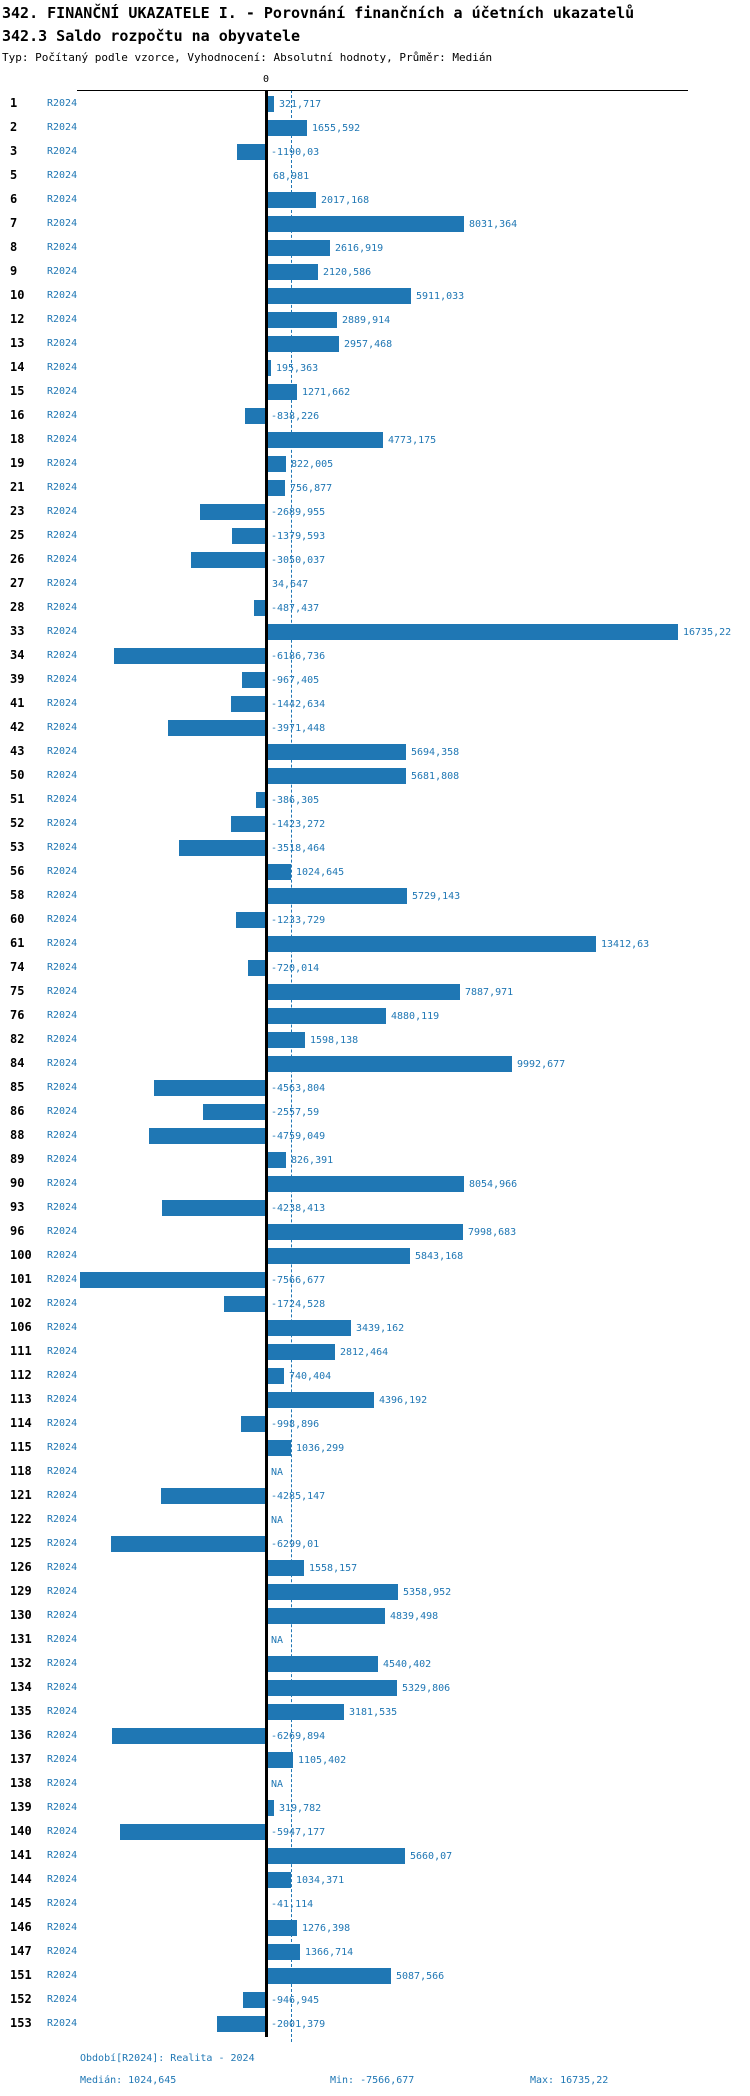 The width and height of the screenshot is (750, 2096). What do you see at coordinates (375, 104) in the screenshot?
I see `chart-row: 1 R2024 321,717` at bounding box center [375, 104].